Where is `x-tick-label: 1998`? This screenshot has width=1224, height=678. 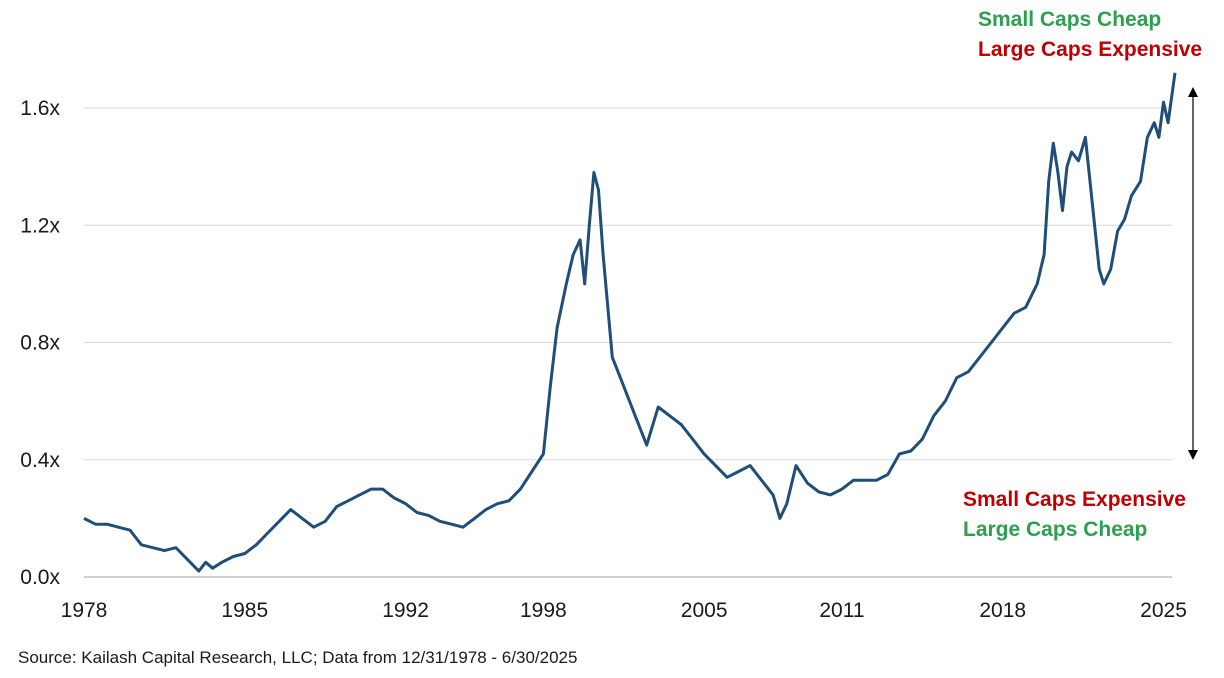 x-tick-label: 1998 is located at coordinates (543, 610).